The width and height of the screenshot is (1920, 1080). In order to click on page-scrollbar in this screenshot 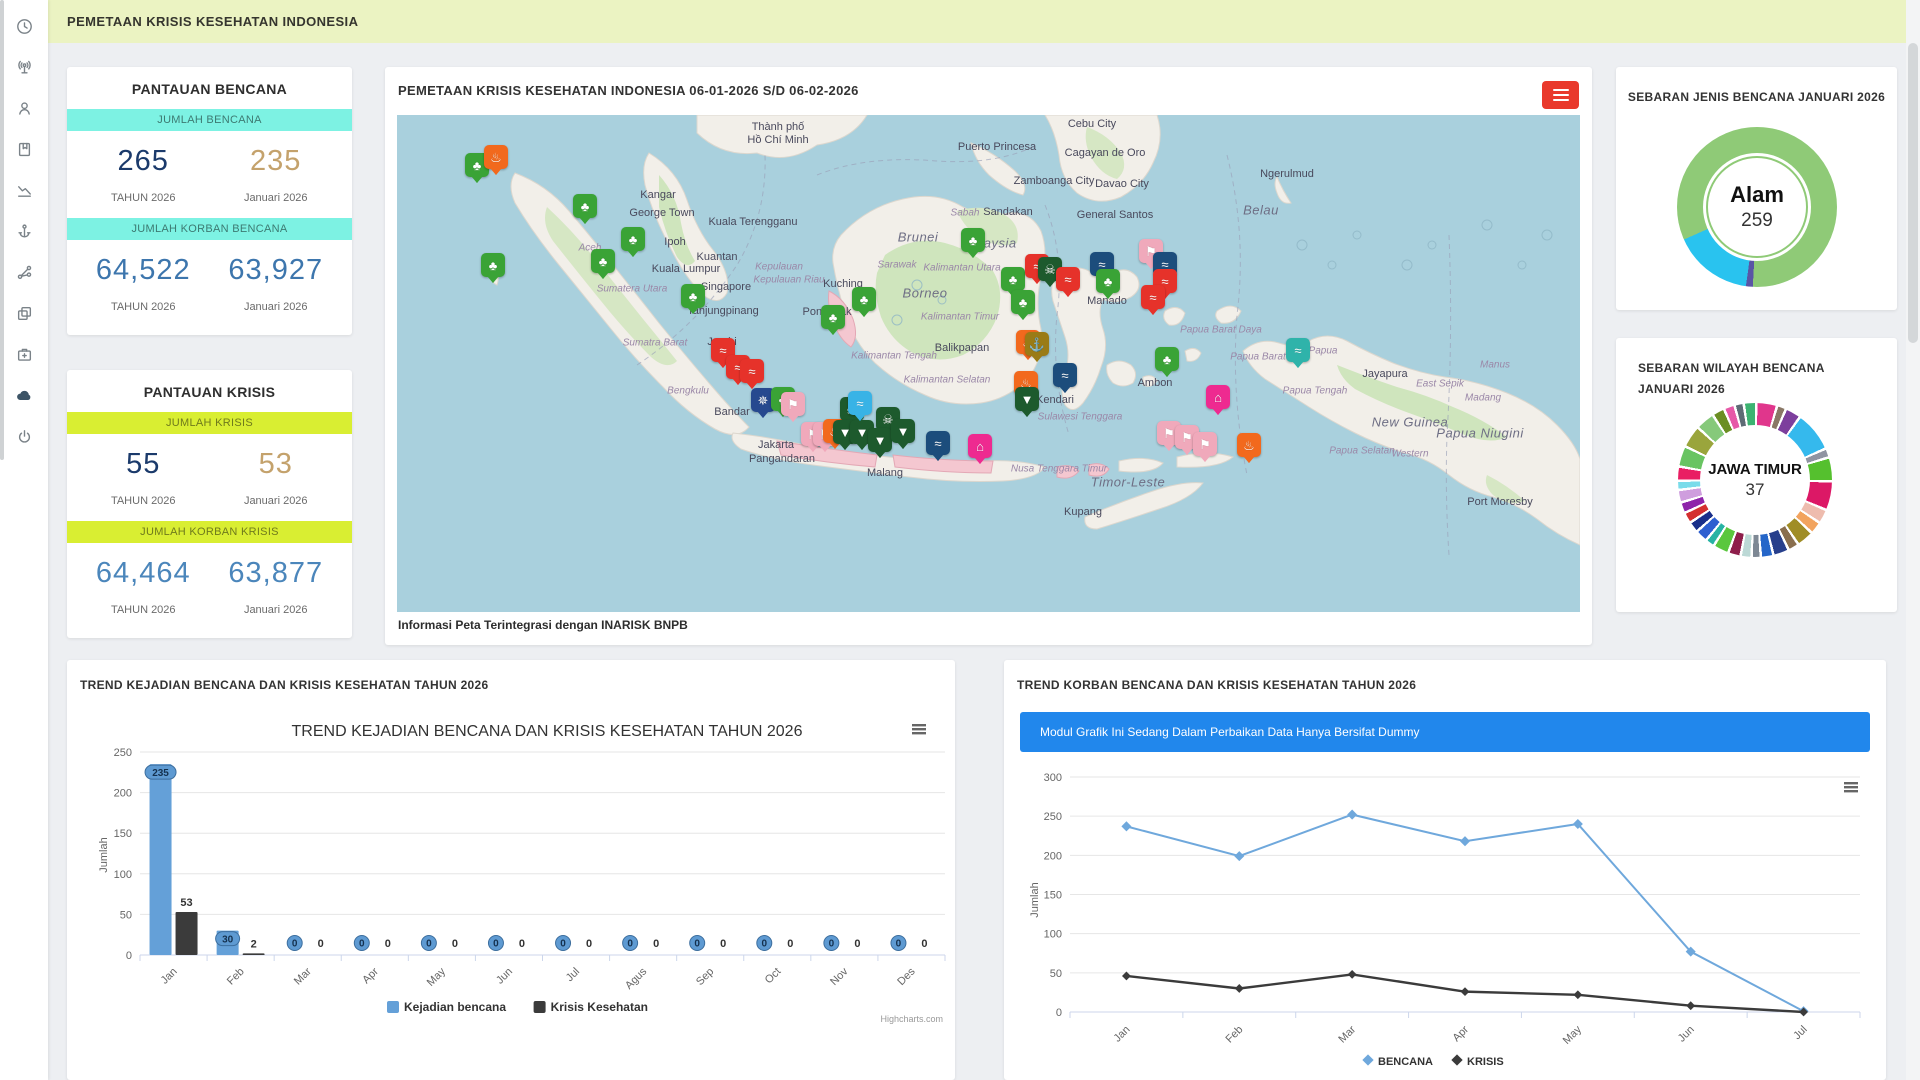, I will do `click(1913, 540)`.